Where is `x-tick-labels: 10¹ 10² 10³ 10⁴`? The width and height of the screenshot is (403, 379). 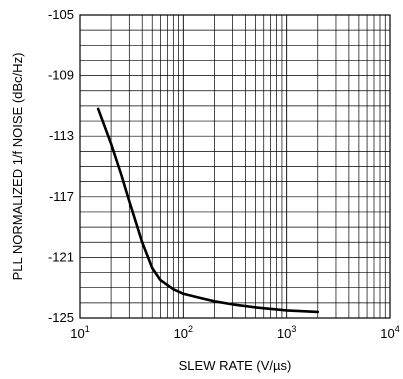
x-tick-labels: 10¹ 10² 10³ 10⁴ is located at coordinates (234, 332).